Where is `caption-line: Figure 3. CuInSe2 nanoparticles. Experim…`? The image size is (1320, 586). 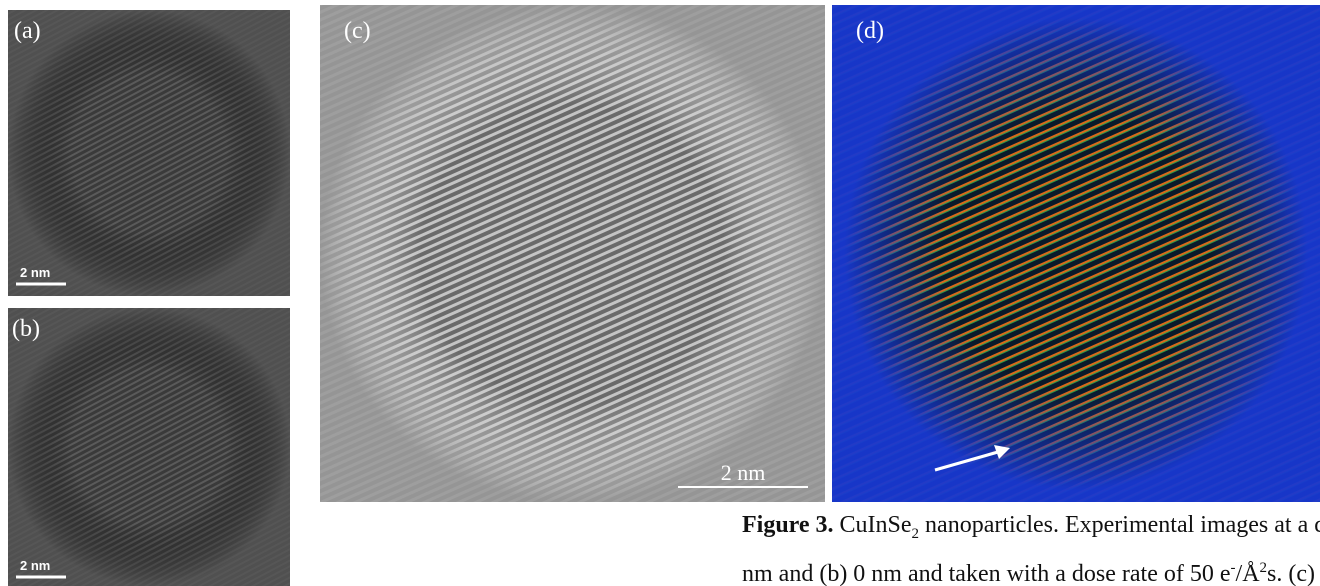 caption-line: Figure 3. CuInSe2 nanoparticles. Experim… is located at coordinates (1031, 529).